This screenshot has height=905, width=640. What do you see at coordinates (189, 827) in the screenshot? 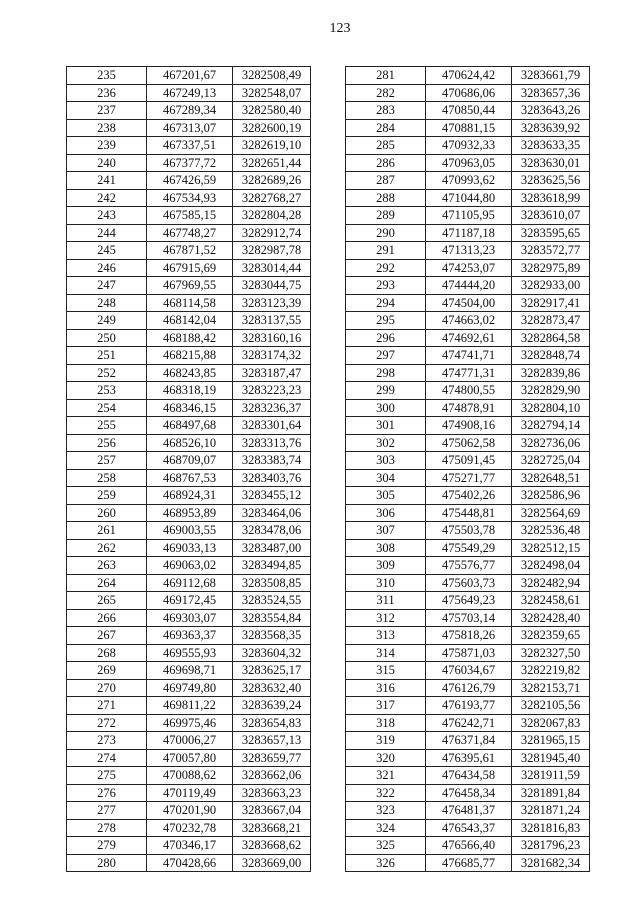
I see `x-coordinate-cell: 470232,78` at bounding box center [189, 827].